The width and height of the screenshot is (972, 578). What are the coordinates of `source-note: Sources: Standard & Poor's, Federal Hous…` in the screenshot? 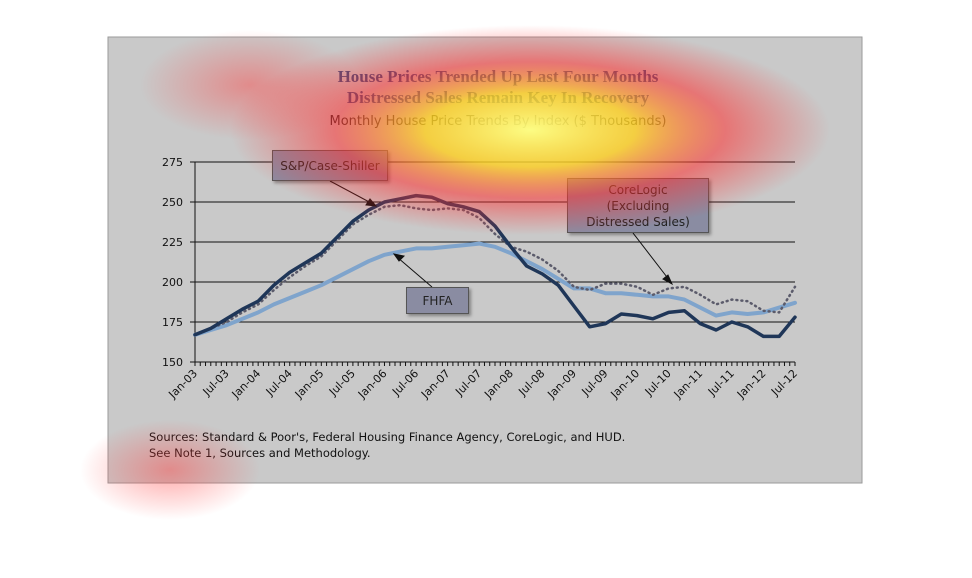 It's located at (387, 445).